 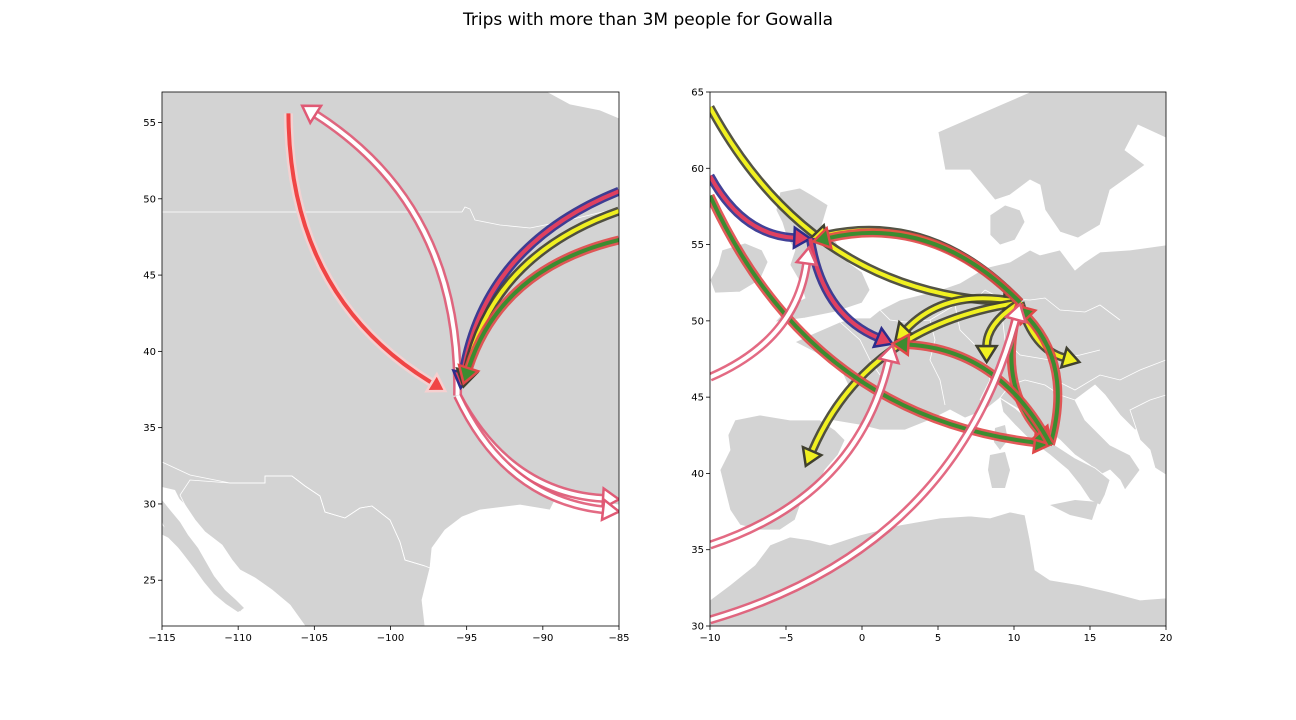 I want to click on land-balkans, so click(x=1147, y=435).